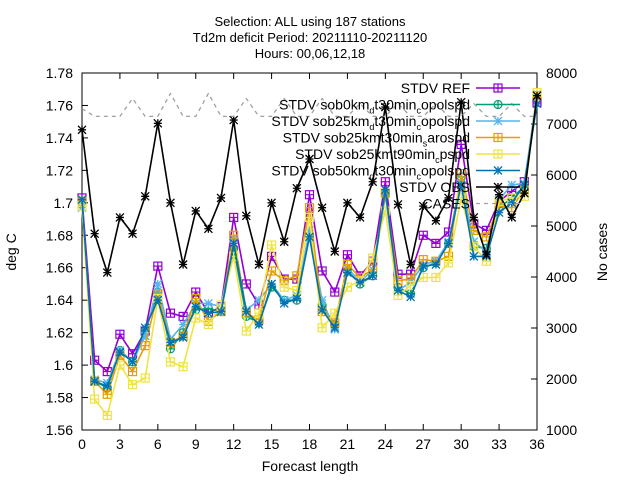  What do you see at coordinates (376, 139) in the screenshot?
I see `legend-label: STDV sob25kmt30minsarospd` at bounding box center [376, 139].